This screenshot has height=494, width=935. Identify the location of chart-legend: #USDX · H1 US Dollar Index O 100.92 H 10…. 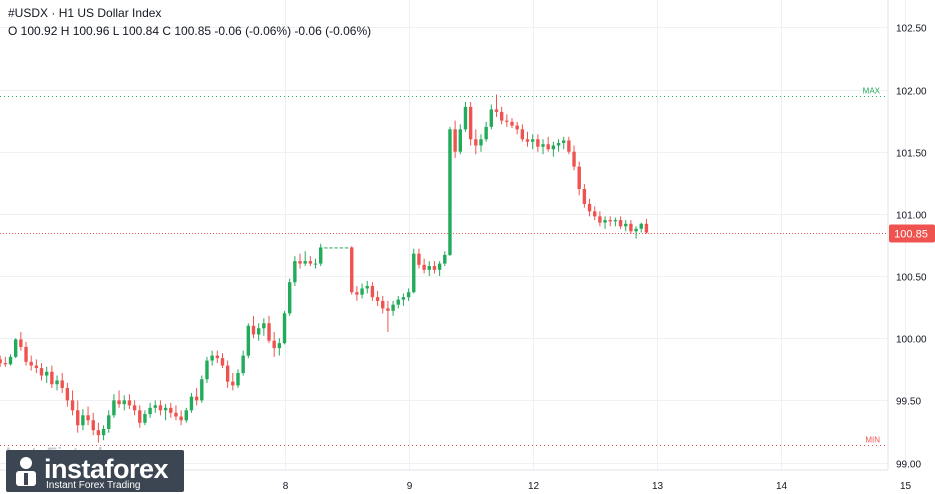
(189, 22).